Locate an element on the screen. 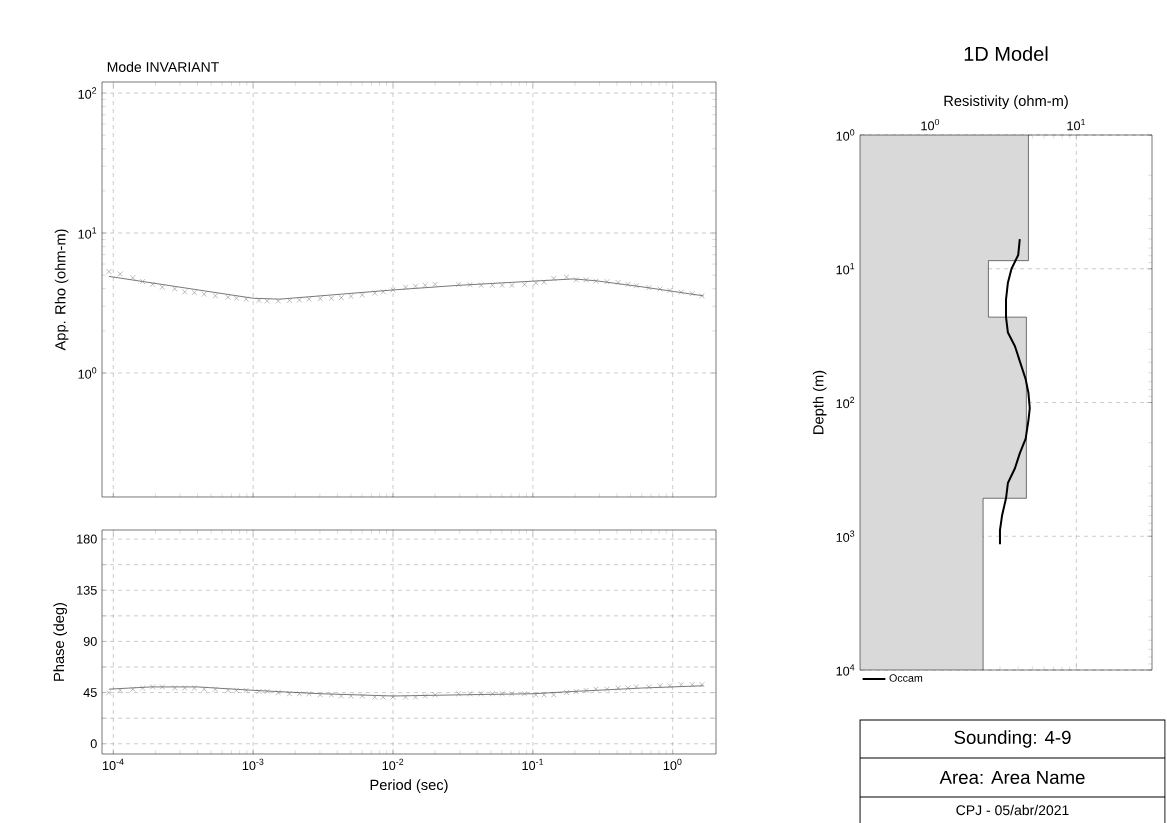 The height and width of the screenshot is (823, 1167). y-tick-label: 180 is located at coordinates (87, 539).